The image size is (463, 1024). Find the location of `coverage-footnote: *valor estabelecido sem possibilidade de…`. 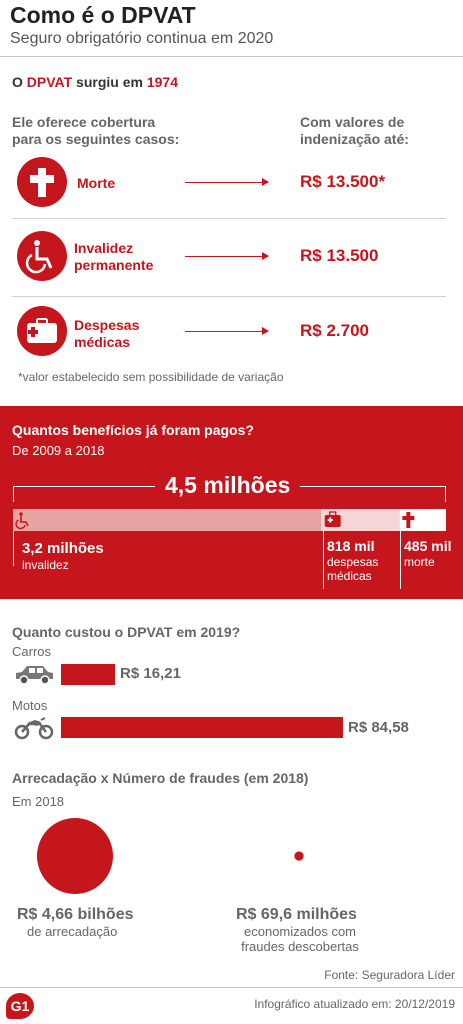

coverage-footnote: *valor estabelecido sem possibilidade de… is located at coordinates (151, 377).